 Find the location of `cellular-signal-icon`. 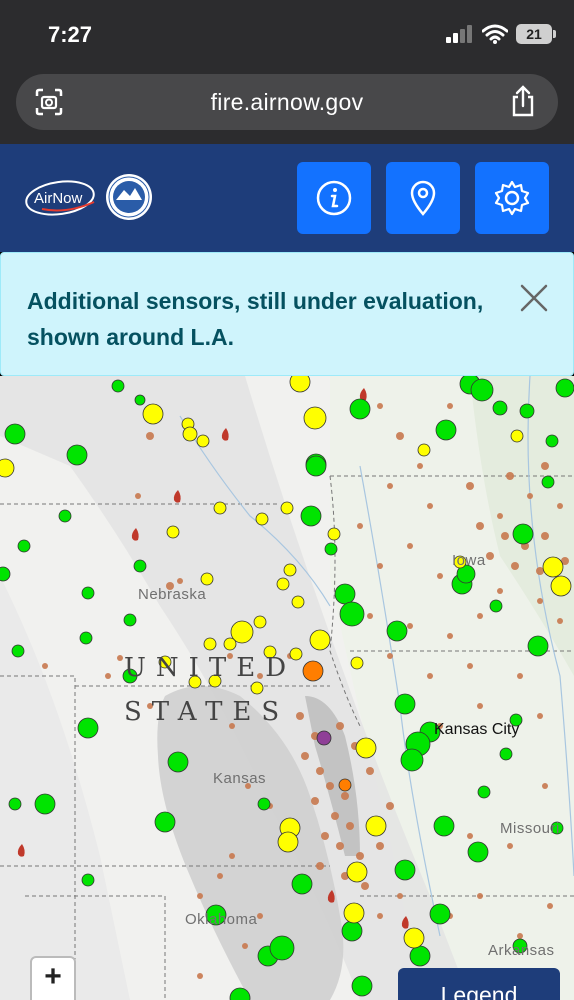

cellular-signal-icon is located at coordinates (459, 34).